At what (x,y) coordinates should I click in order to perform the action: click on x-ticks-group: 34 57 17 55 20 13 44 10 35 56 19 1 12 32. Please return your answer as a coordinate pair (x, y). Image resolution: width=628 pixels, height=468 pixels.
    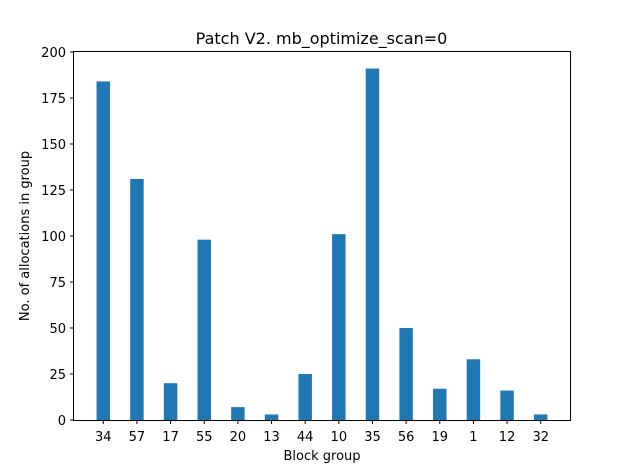
    Looking at the image, I should click on (322, 432).